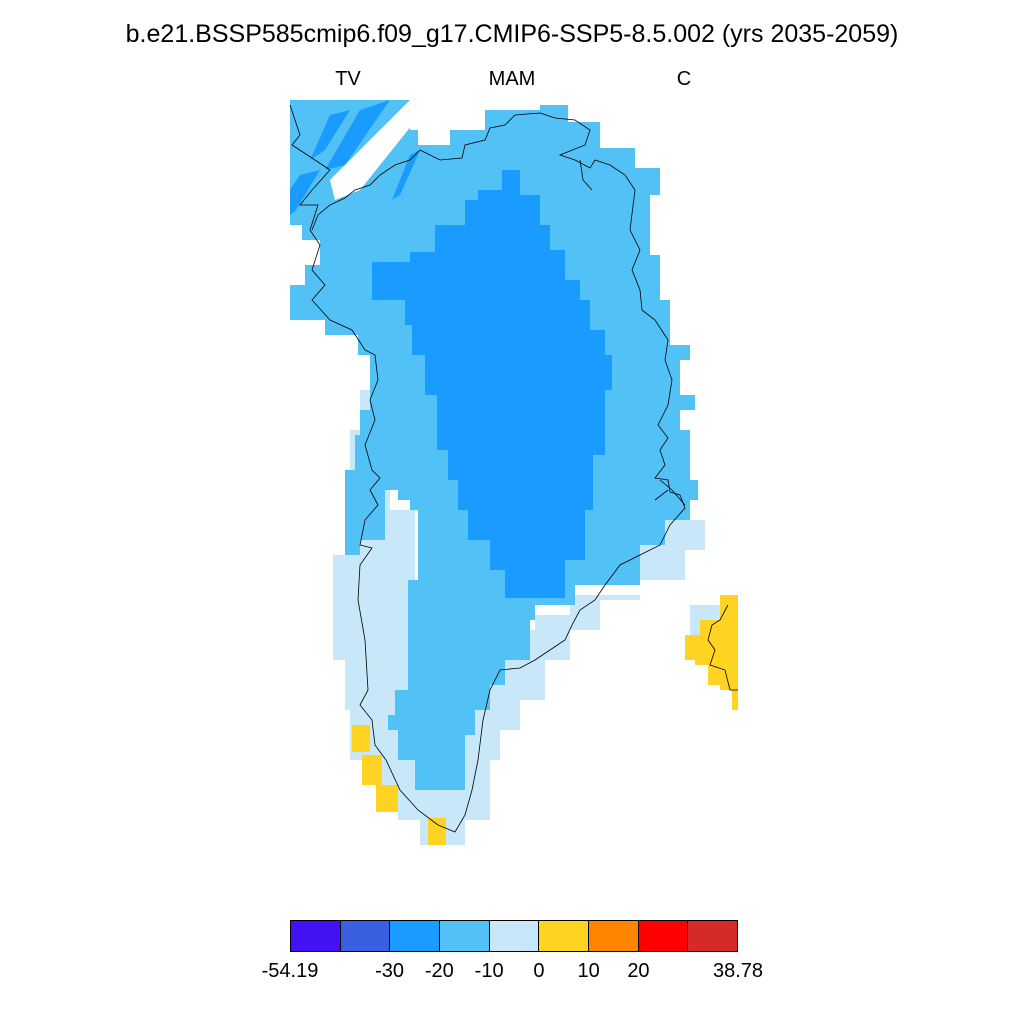  What do you see at coordinates (539, 971) in the screenshot?
I see `colorbar-label-4: 0` at bounding box center [539, 971].